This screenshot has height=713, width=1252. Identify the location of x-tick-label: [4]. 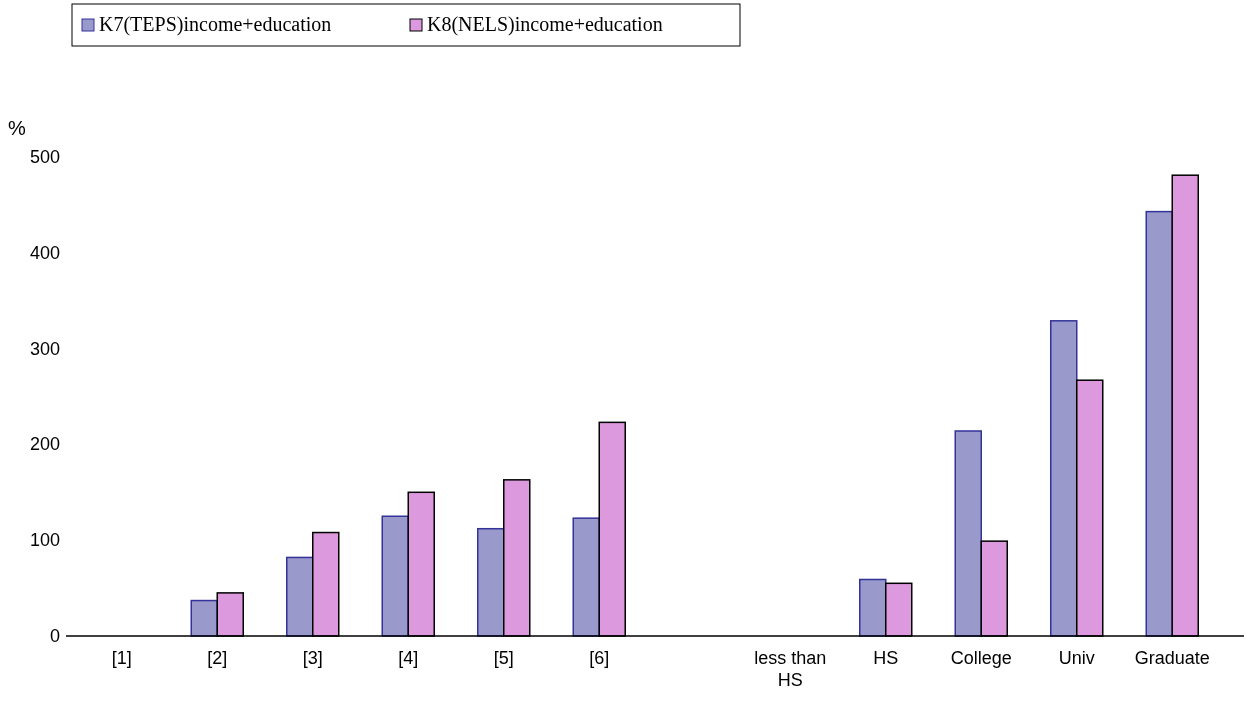
(408, 658).